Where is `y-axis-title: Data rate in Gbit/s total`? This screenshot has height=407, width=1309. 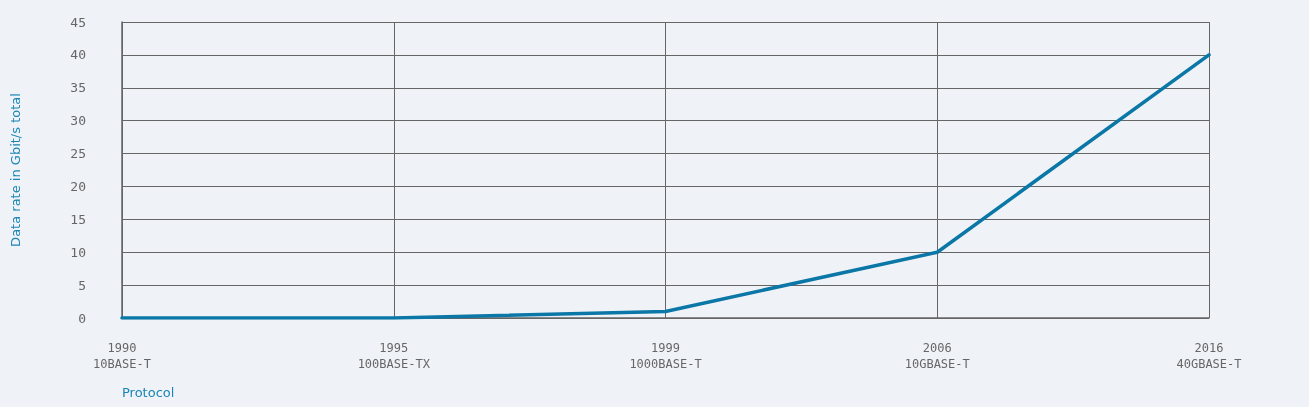 y-axis-title: Data rate in Gbit/s total is located at coordinates (15, 170).